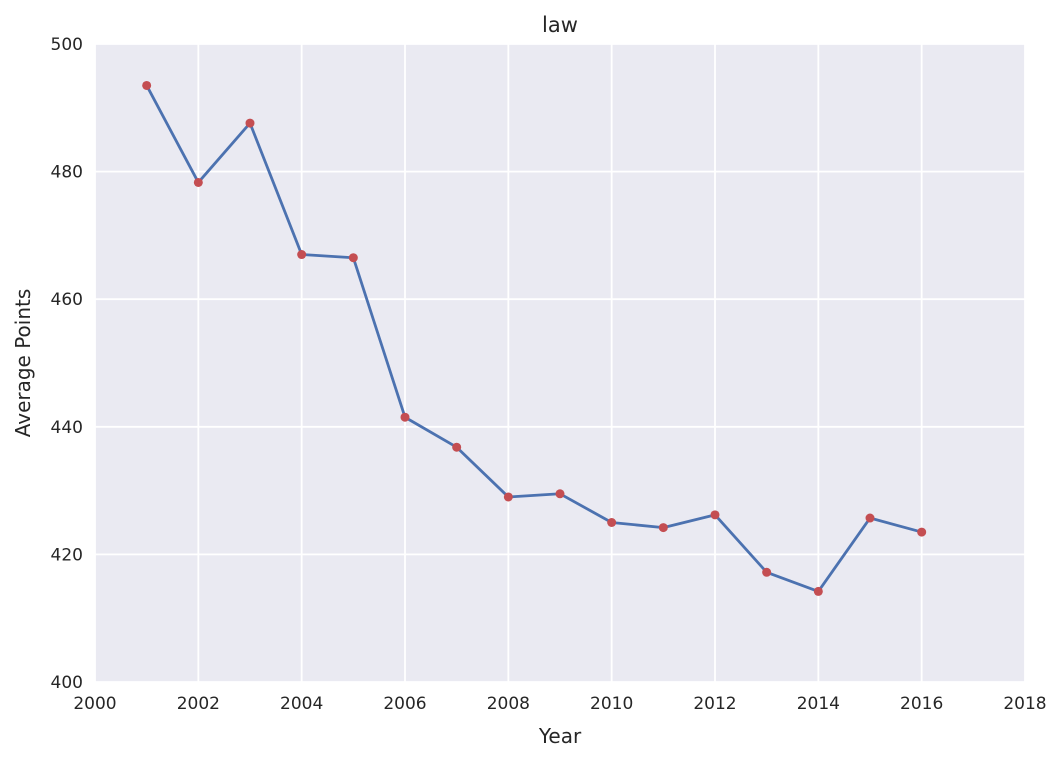  I want to click on x-tick-label: 2018, so click(1024, 704).